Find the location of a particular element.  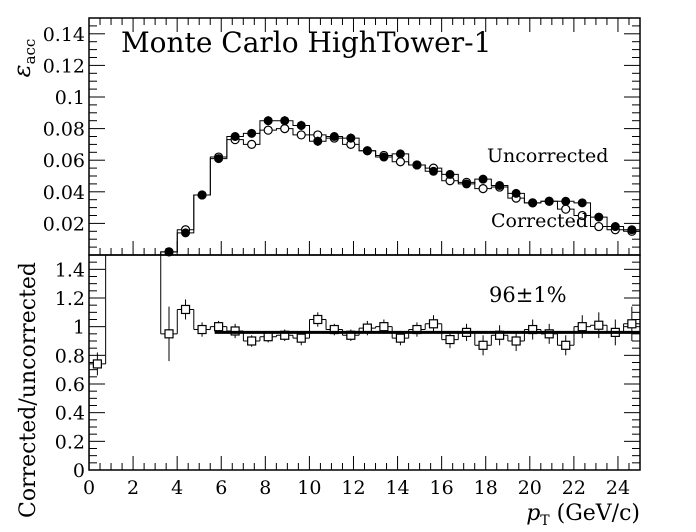

annotation-corrected: Corrected is located at coordinates (539, 221).